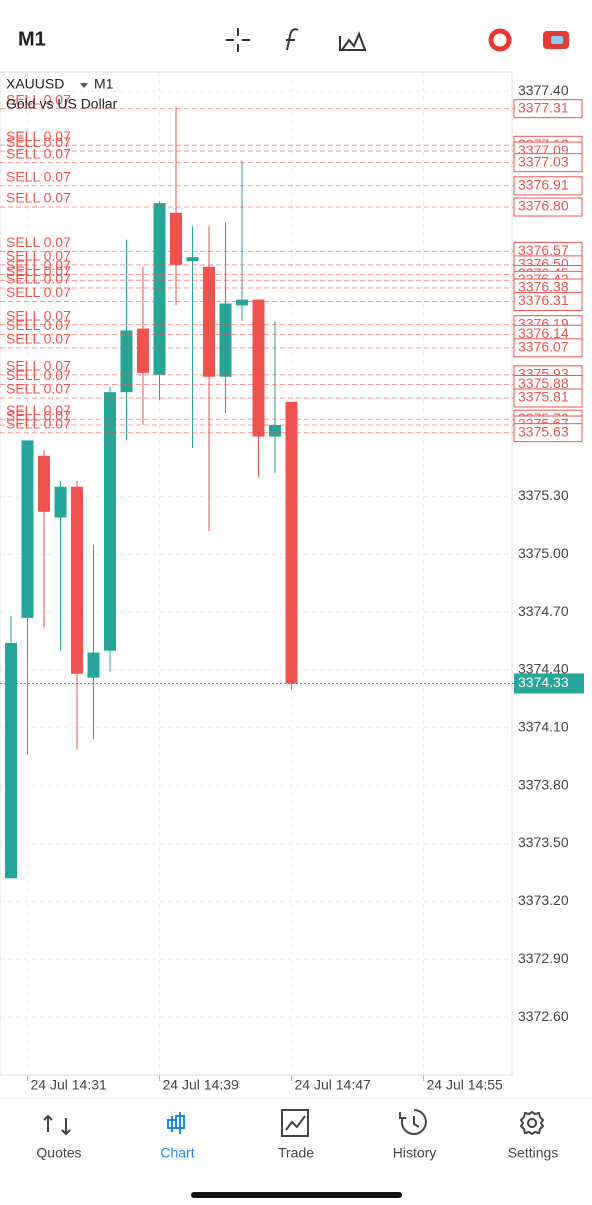  What do you see at coordinates (543, 206) in the screenshot?
I see `order-price-label: 3376.80` at bounding box center [543, 206].